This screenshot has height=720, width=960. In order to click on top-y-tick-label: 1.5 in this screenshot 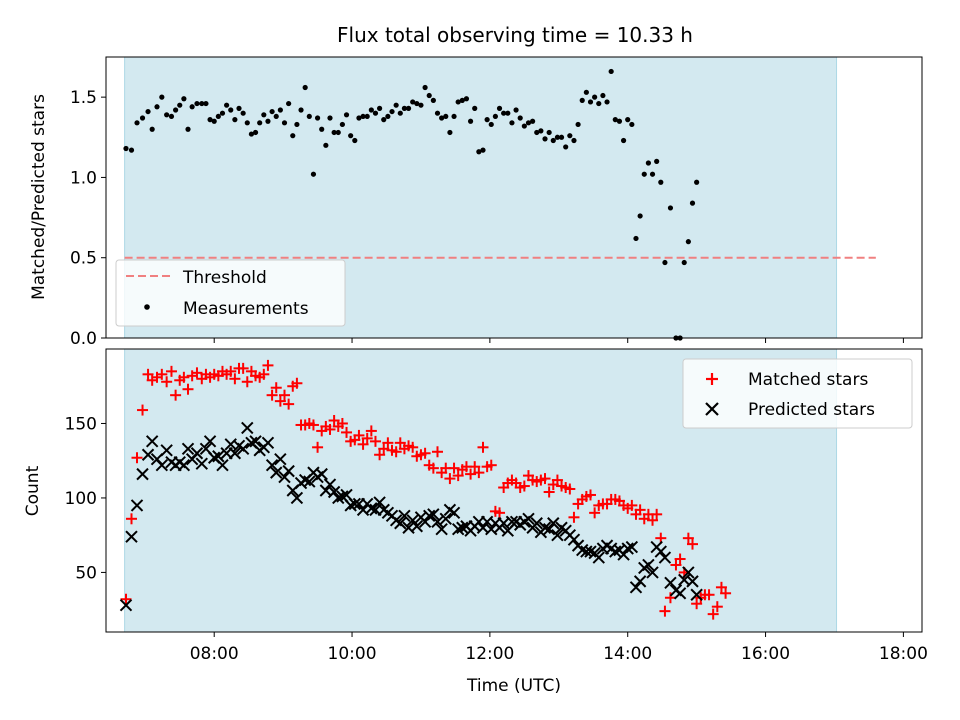, I will do `click(83, 98)`.